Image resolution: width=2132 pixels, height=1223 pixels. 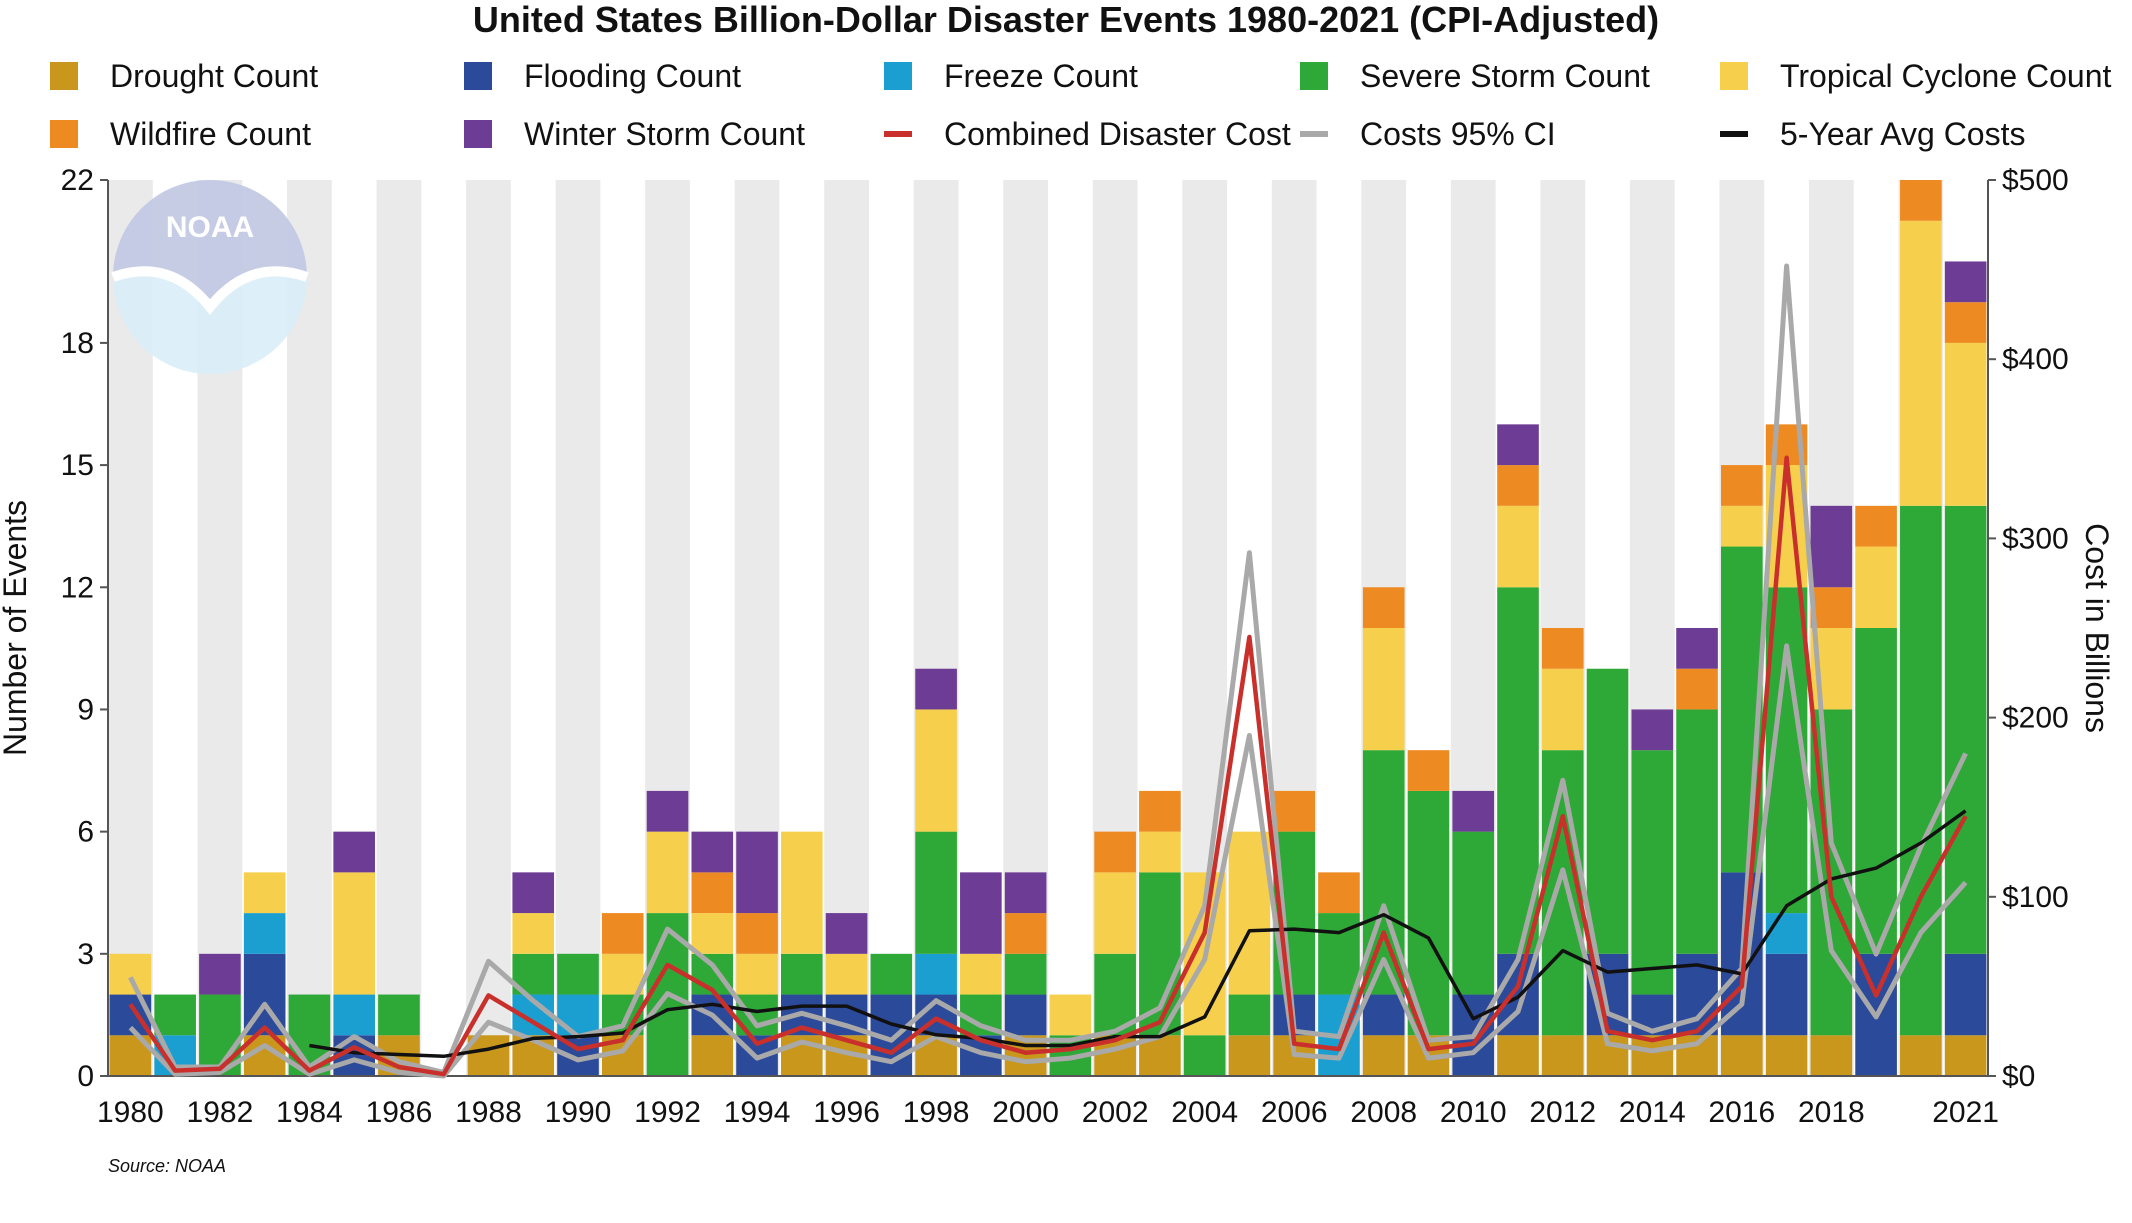 What do you see at coordinates (1383, 689) in the screenshot?
I see `bar-tropical-cyclone-count-2008` at bounding box center [1383, 689].